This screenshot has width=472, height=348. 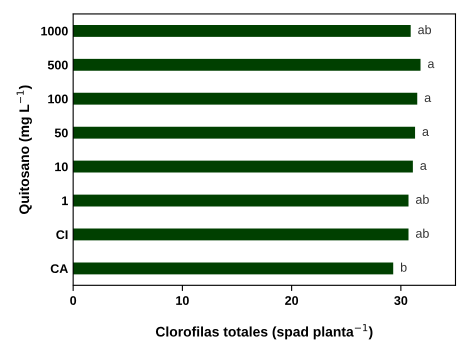 I want to click on x-tick-label: 10, so click(x=182, y=300).